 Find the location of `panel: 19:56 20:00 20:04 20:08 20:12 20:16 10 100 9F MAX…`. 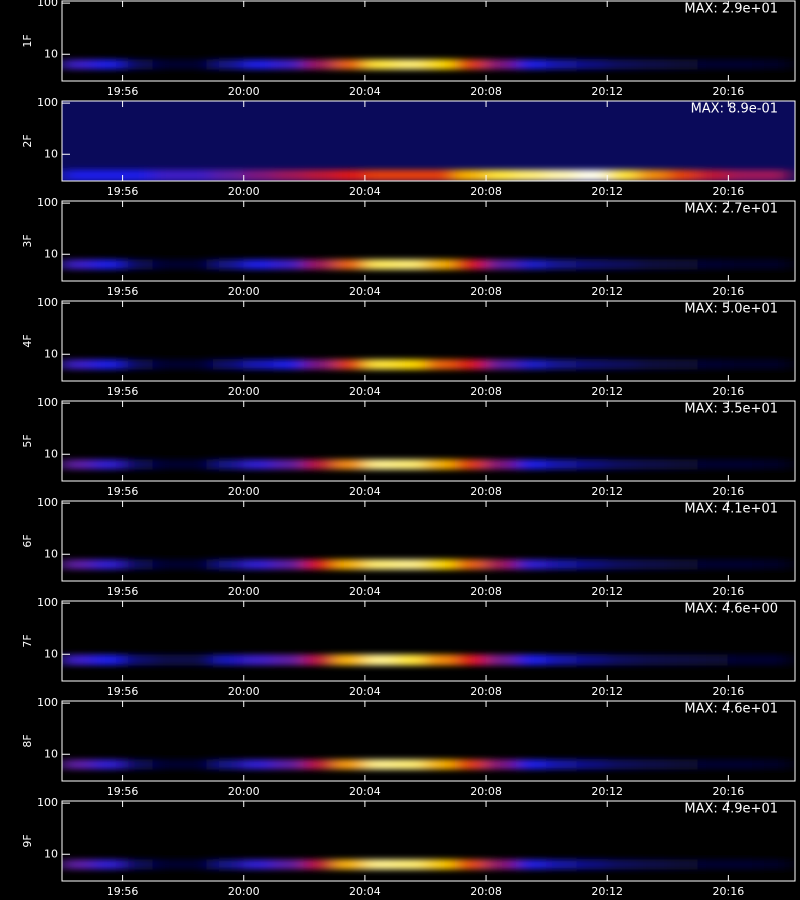

panel: 19:56 20:00 20:04 20:08 20:12 20:16 10 100 9F MAX… is located at coordinates (408, 847).